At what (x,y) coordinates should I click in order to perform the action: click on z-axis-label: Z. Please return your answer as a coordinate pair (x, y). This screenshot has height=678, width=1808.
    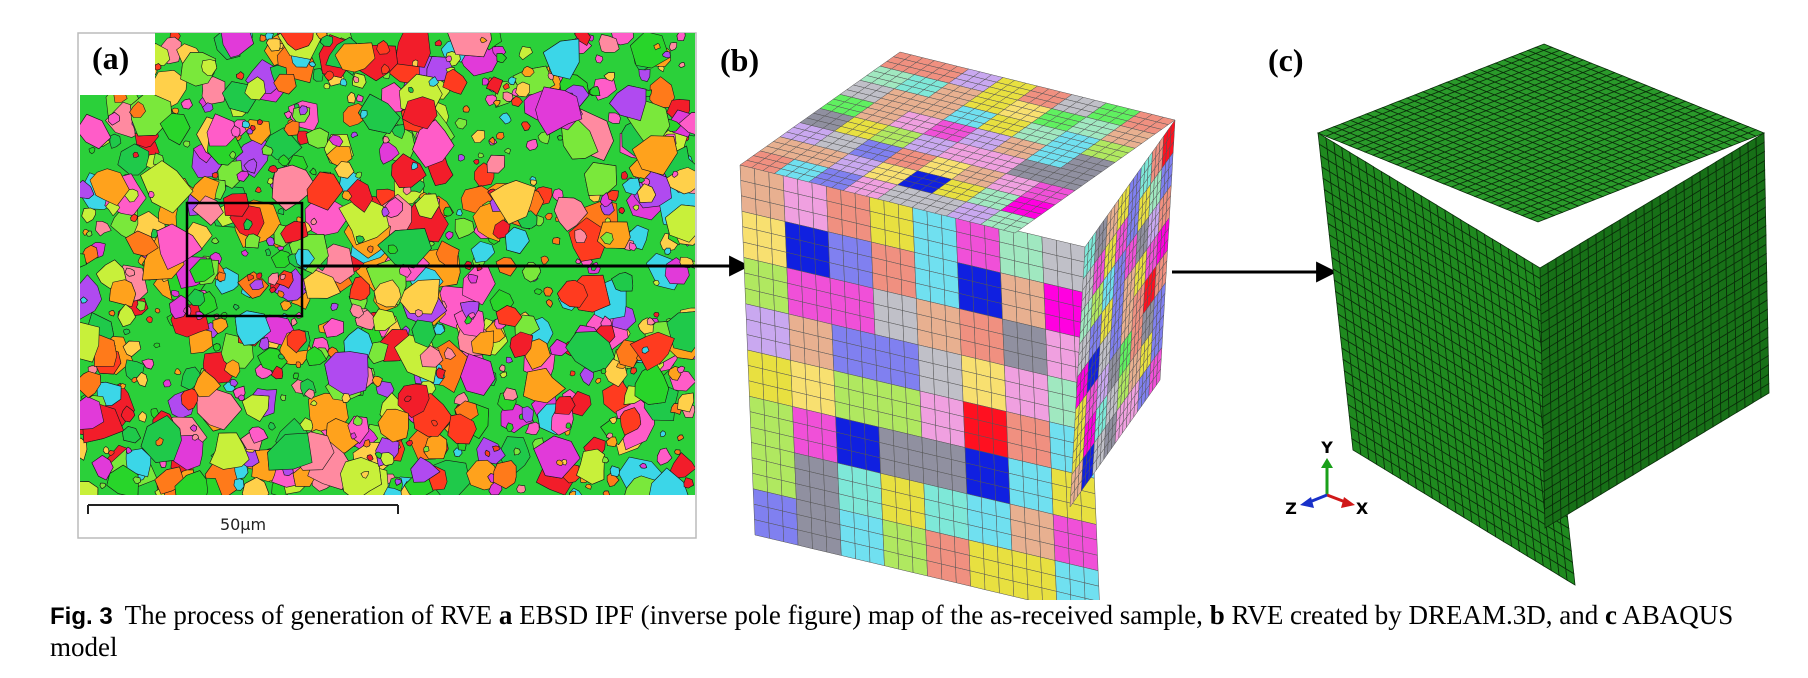
    Looking at the image, I should click on (1291, 508).